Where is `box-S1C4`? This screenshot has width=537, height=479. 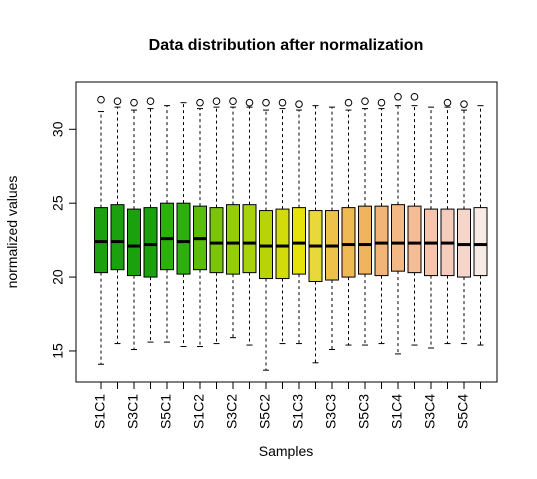
box-S1C4 is located at coordinates (398, 223).